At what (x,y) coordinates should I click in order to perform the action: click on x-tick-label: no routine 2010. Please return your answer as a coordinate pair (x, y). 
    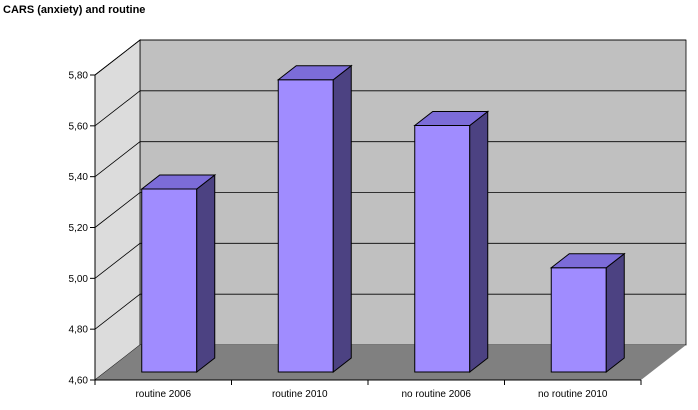
    Looking at the image, I should click on (573, 394).